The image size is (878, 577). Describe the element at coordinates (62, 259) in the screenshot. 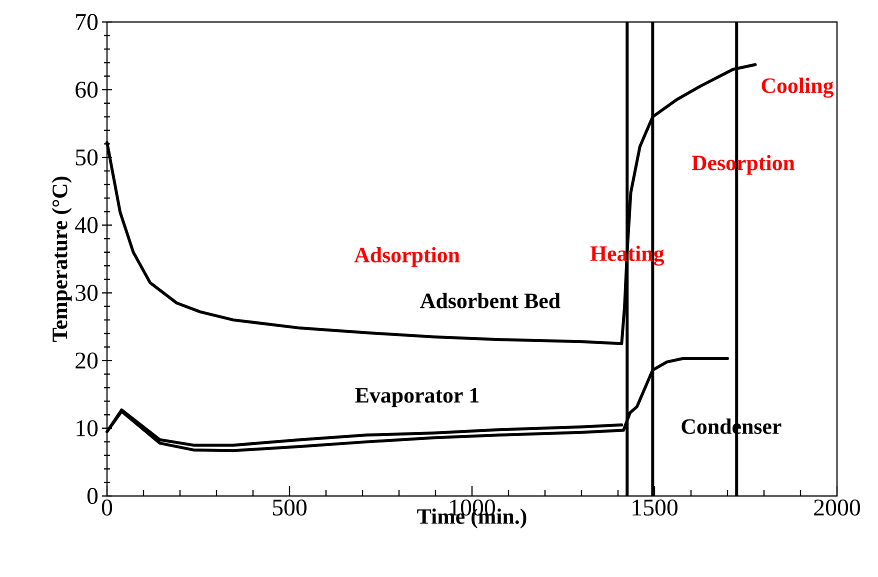

I see `y-axis-title: Temperature (°C)` at that location.